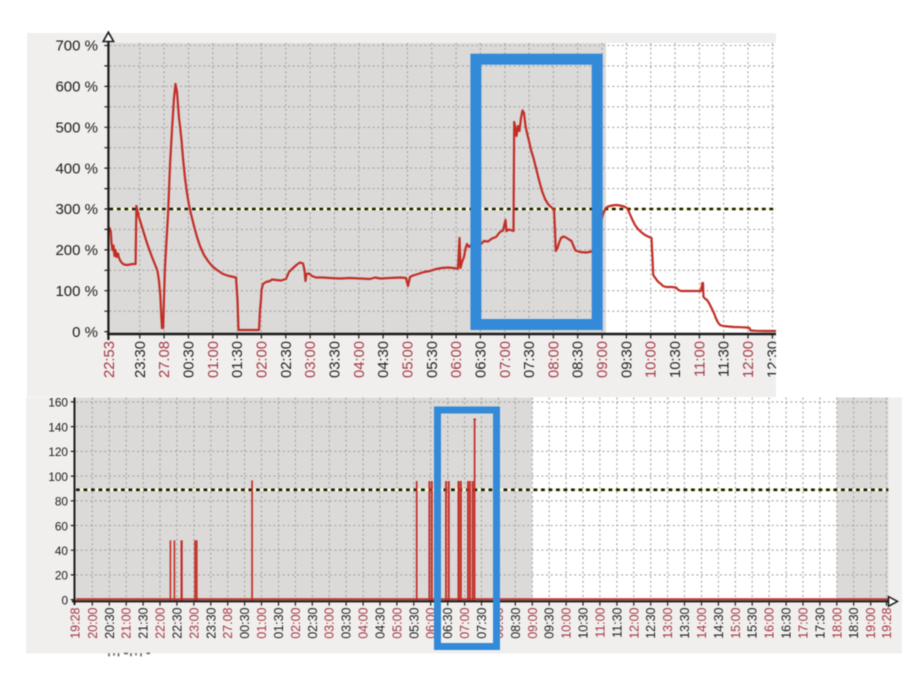  Describe the element at coordinates (457, 359) in the screenshot. I see `svg-text: 06:00` at that location.